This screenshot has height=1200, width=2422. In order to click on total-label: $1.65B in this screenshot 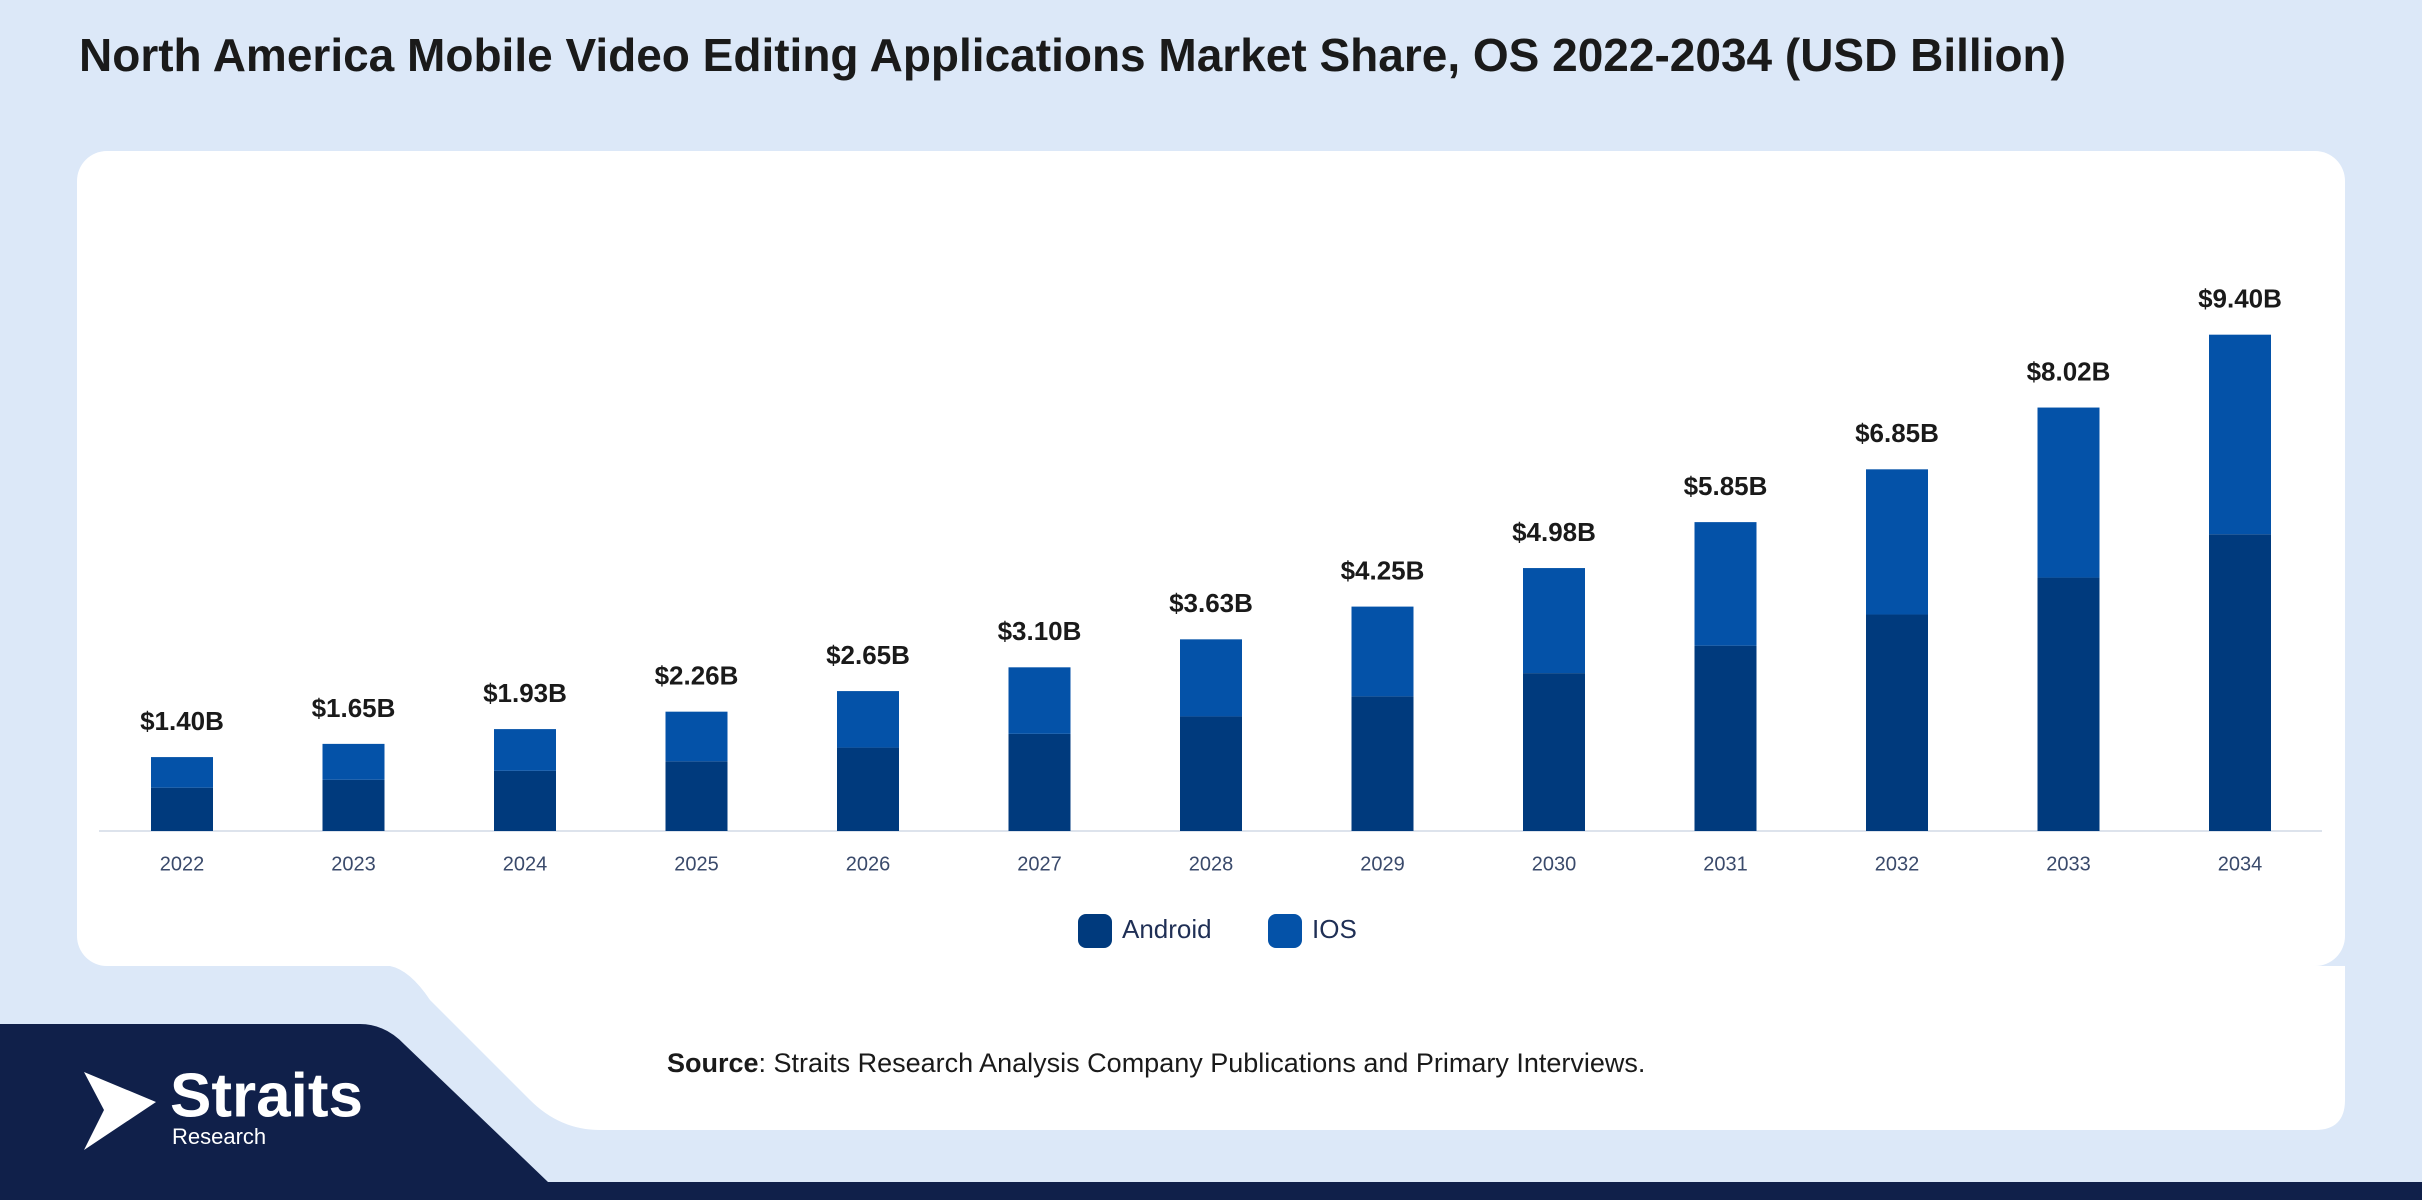, I will do `click(354, 708)`.